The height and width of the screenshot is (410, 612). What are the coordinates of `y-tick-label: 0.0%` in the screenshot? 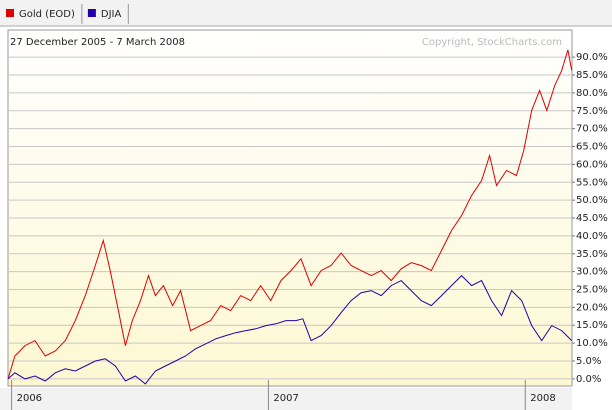 It's located at (588, 379).